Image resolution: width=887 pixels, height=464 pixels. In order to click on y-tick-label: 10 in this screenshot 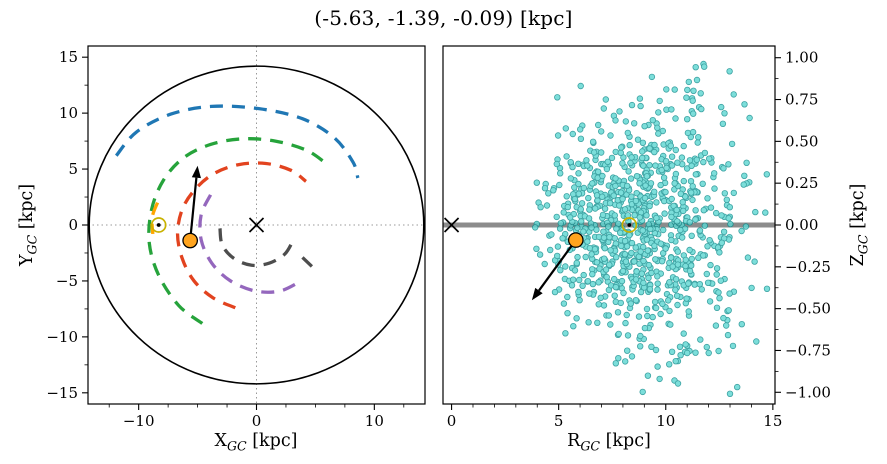, I will do `click(68, 113)`.